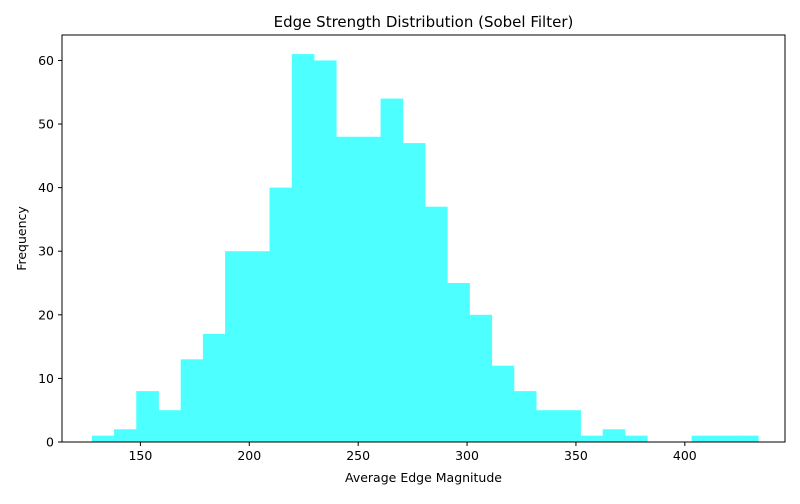  I want to click on y-tick-label-3: 30, so click(46, 251).